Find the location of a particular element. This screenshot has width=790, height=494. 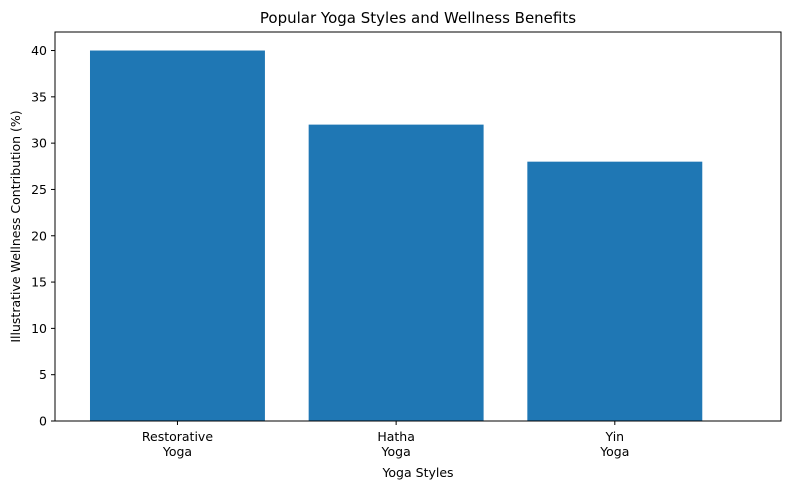

y-tick-label: 20 is located at coordinates (39, 235).